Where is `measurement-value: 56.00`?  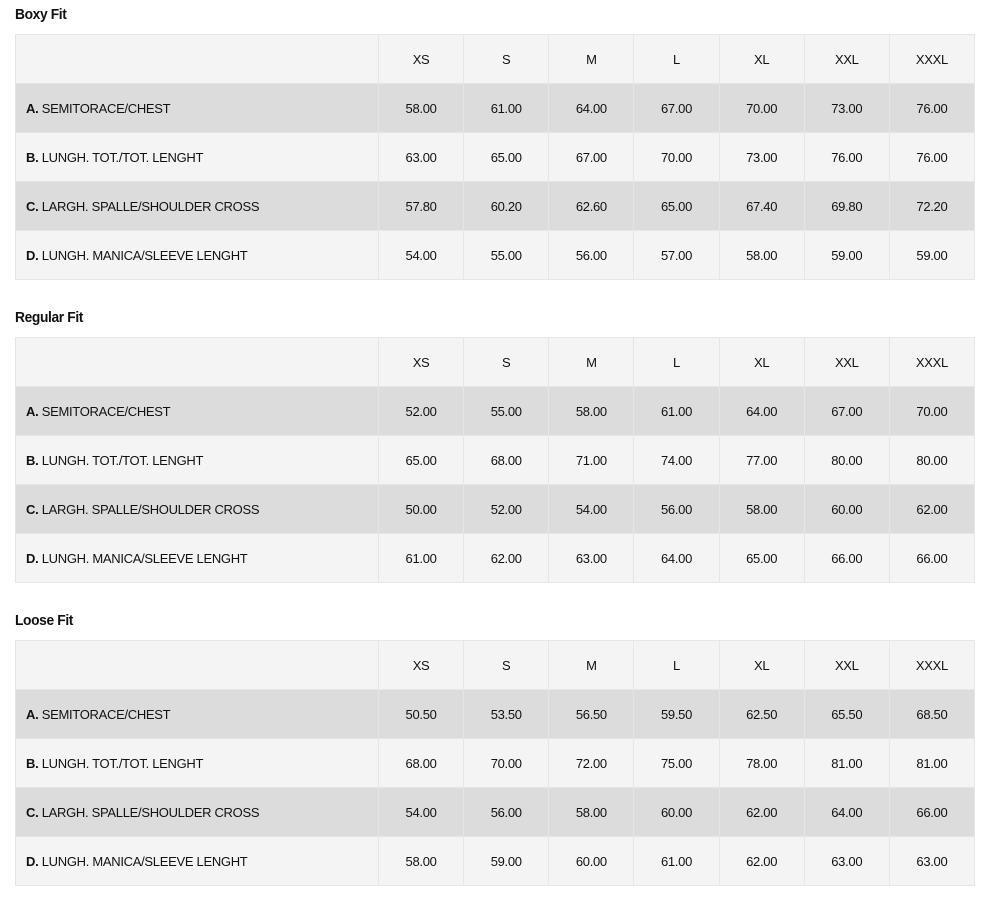 measurement-value: 56.00 is located at coordinates (506, 812).